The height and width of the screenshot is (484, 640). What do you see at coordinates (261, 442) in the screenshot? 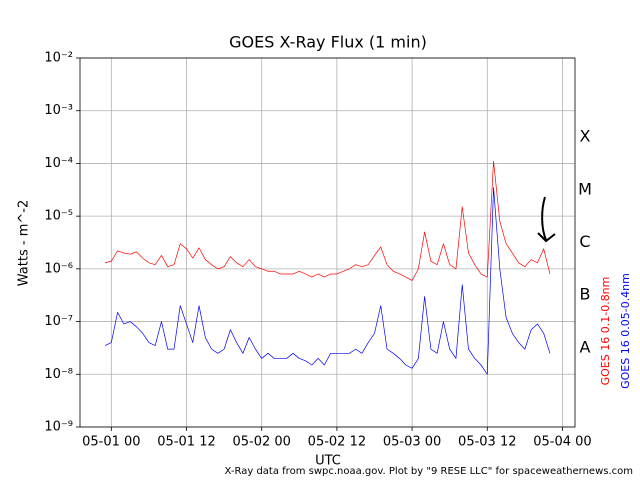
I see `x-tick-label: 05-02 00` at bounding box center [261, 442].